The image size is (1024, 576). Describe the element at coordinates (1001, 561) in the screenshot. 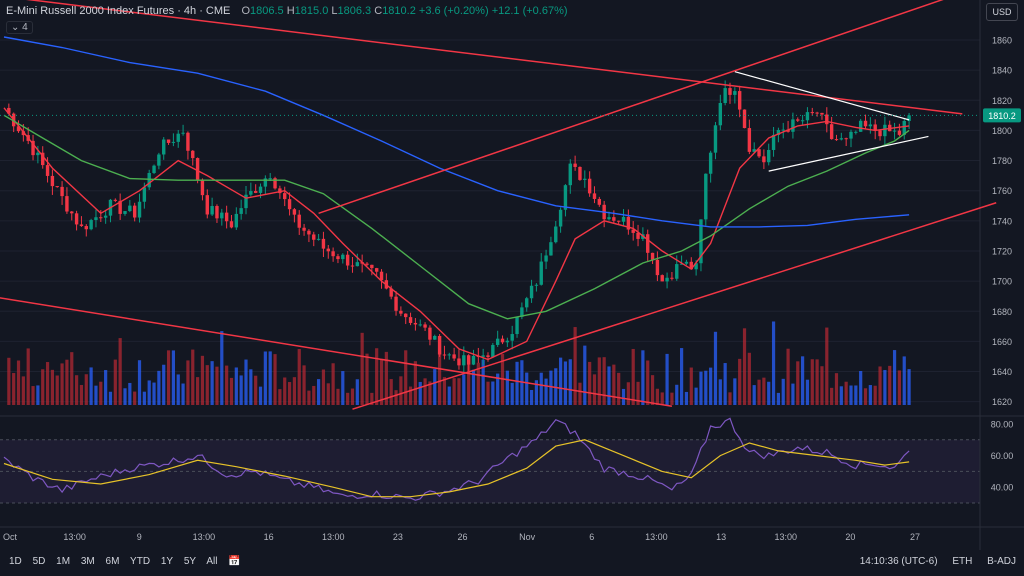

I see `adjustment-toggle: B-ADJ` at that location.